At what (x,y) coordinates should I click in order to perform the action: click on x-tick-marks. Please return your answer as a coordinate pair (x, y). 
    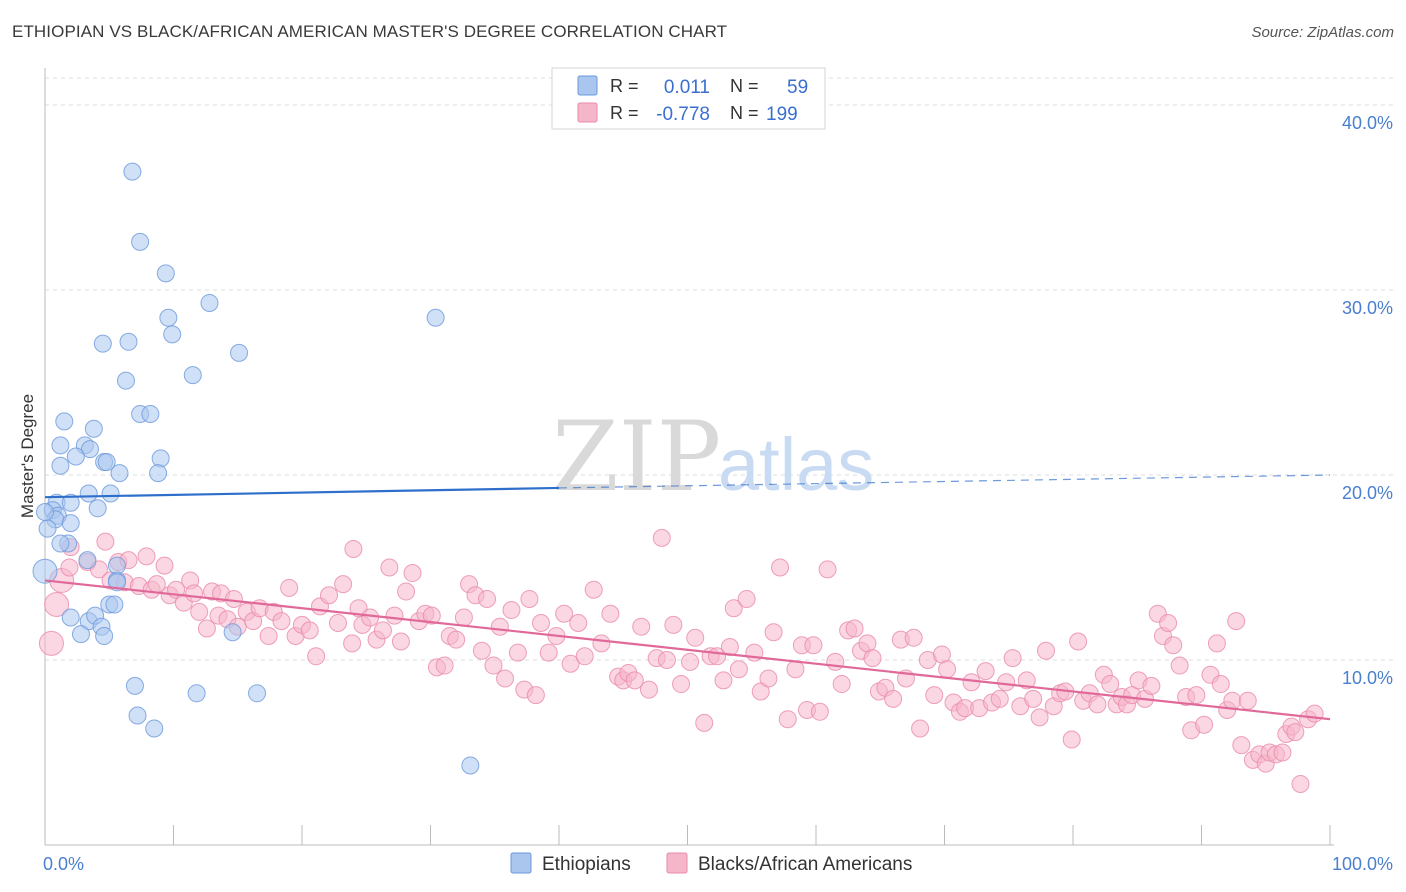
    Looking at the image, I should click on (687, 835).